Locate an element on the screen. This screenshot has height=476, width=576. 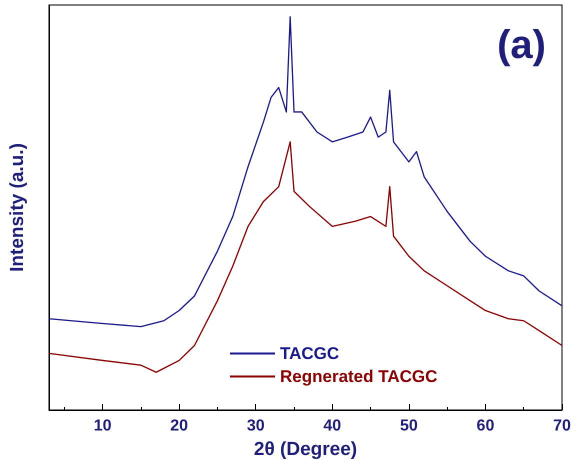
x-tick-label: 60 is located at coordinates (485, 426).